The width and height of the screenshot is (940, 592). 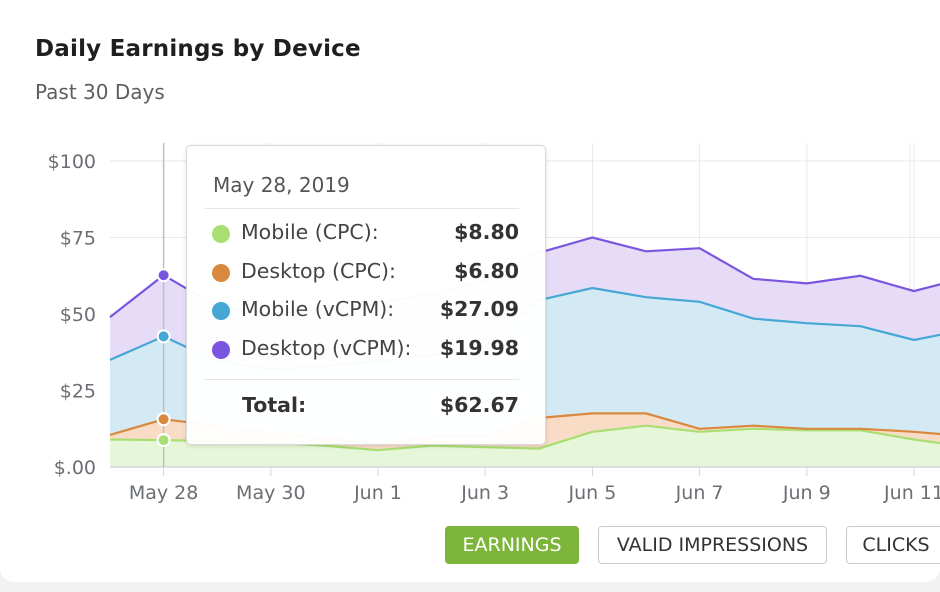 What do you see at coordinates (479, 309) in the screenshot?
I see `tooltip-value: $27.09` at bounding box center [479, 309].